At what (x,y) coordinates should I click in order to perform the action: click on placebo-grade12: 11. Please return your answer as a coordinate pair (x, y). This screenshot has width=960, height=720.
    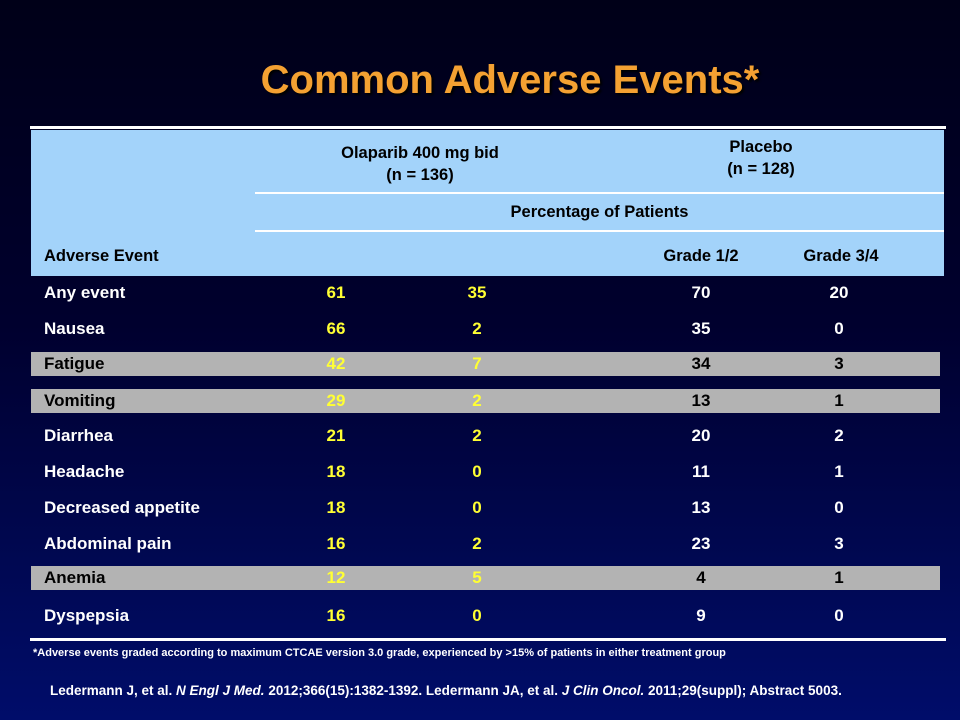
    Looking at the image, I should click on (701, 471).